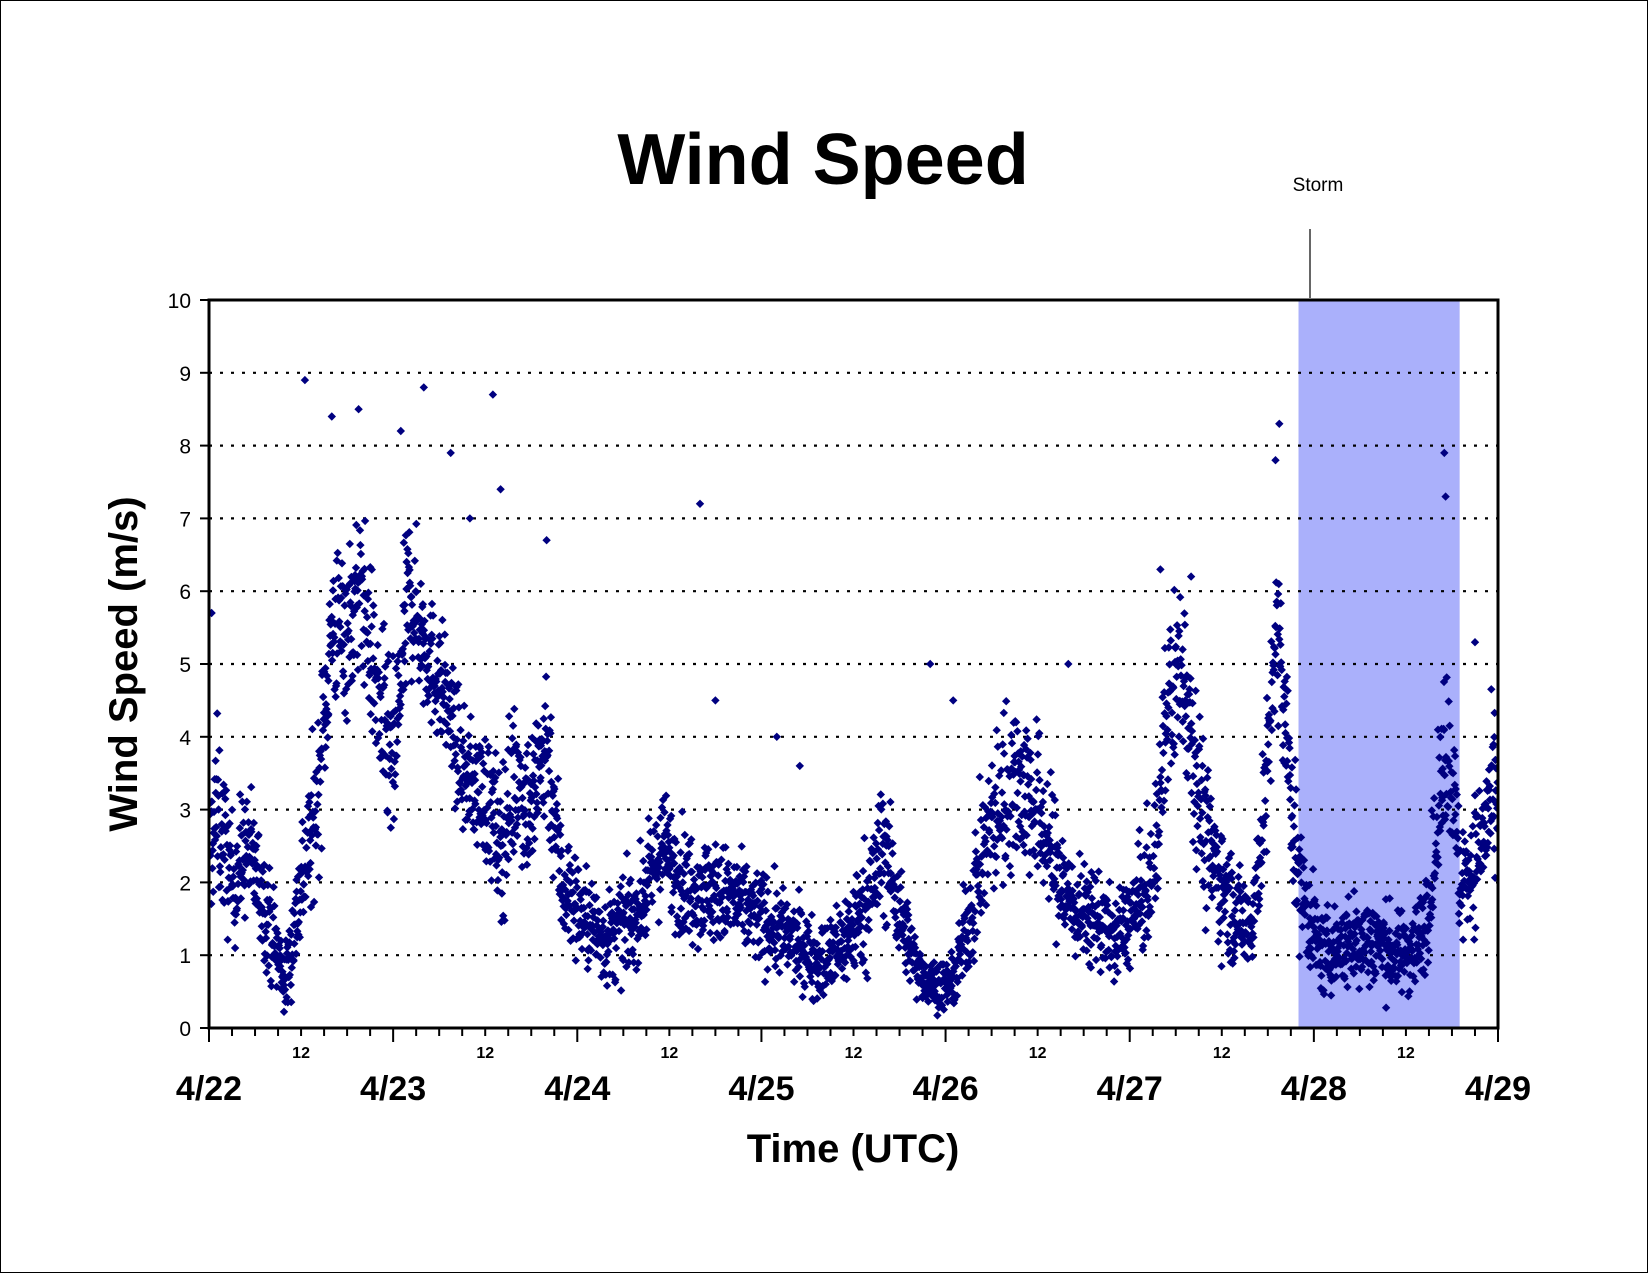 The width and height of the screenshot is (1650, 1275). Describe the element at coordinates (185, 738) in the screenshot. I see `y-tick-label: 4` at that location.